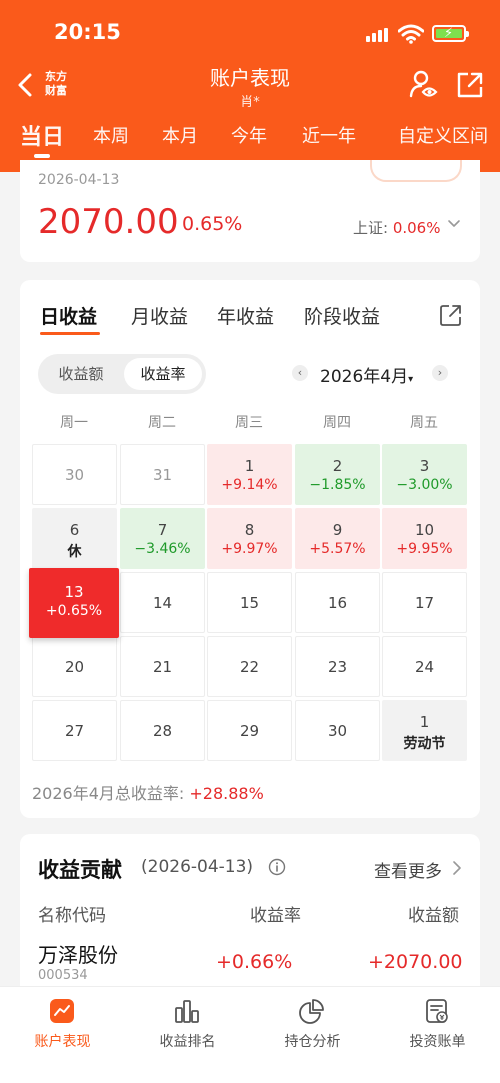  What do you see at coordinates (74, 530) in the screenshot?
I see `calendar-day-number: 6` at bounding box center [74, 530].